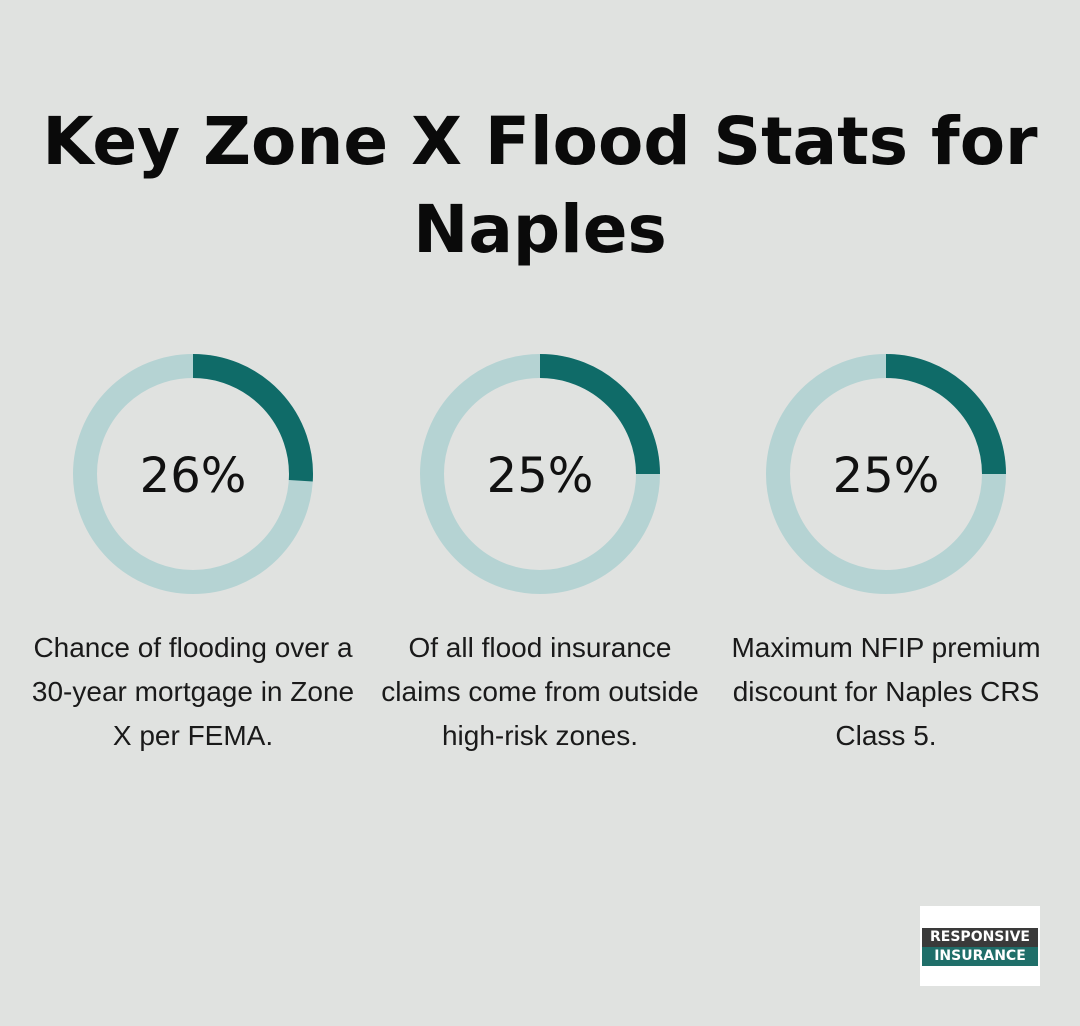  I want to click on donut-label: 26%, so click(193, 476).